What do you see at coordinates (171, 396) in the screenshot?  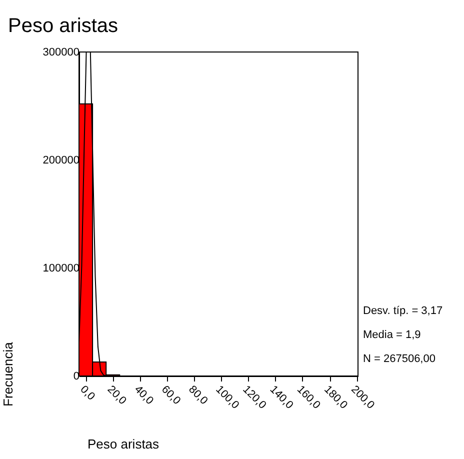 I see `x-tick-label: 60,0` at bounding box center [171, 396].